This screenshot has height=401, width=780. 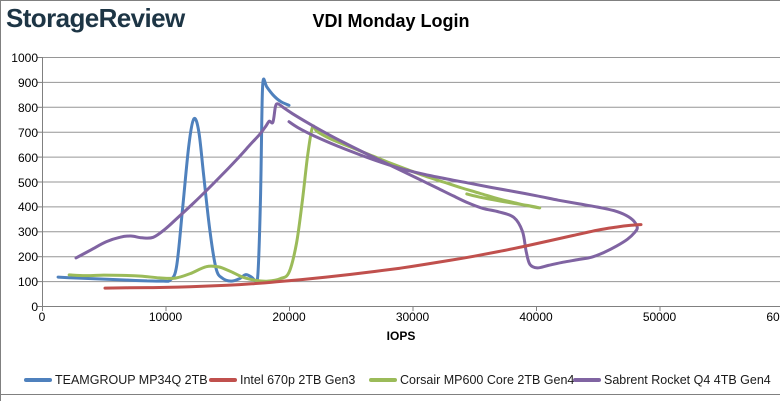 What do you see at coordinates (27, 132) in the screenshot?
I see `y-tick-label: 700` at bounding box center [27, 132].